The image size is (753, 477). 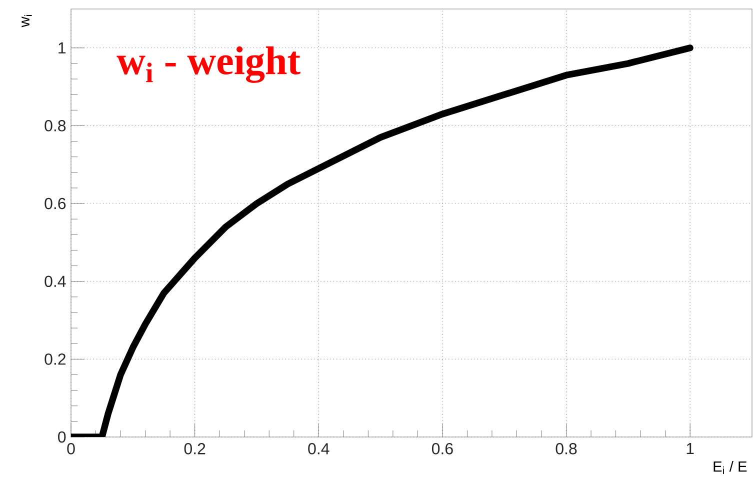 What do you see at coordinates (690, 448) in the screenshot?
I see `x-tick-label: 1` at bounding box center [690, 448].